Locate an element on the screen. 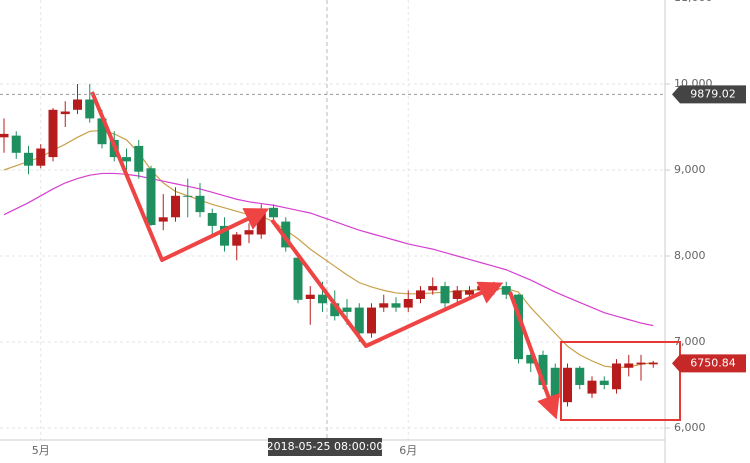 Image resolution: width=750 pixels, height=463 pixels. crosshair-label: 2018-05-25 08:00:00 is located at coordinates (325, 446).